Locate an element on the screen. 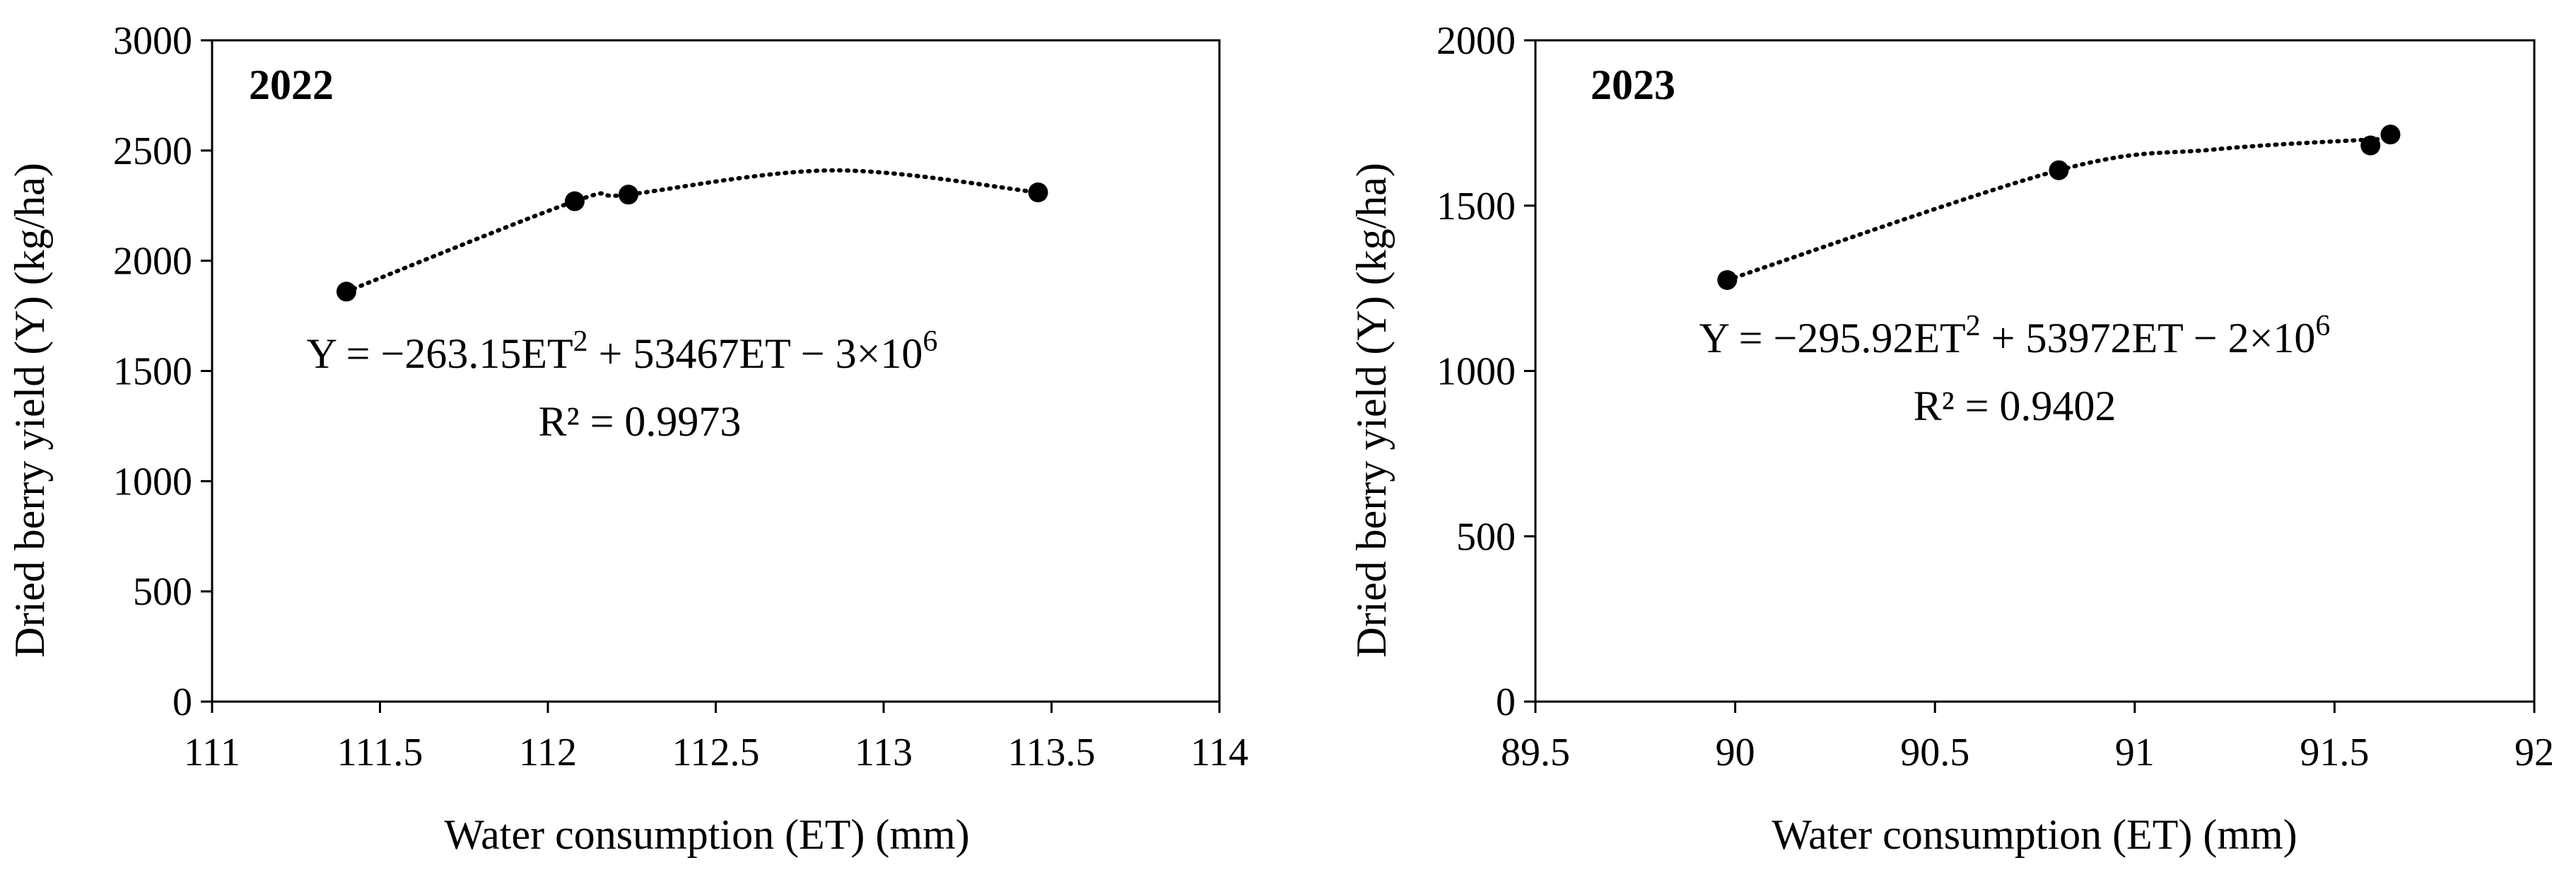 The image size is (2576, 877). x-tick-label: 90.5 is located at coordinates (1934, 753).